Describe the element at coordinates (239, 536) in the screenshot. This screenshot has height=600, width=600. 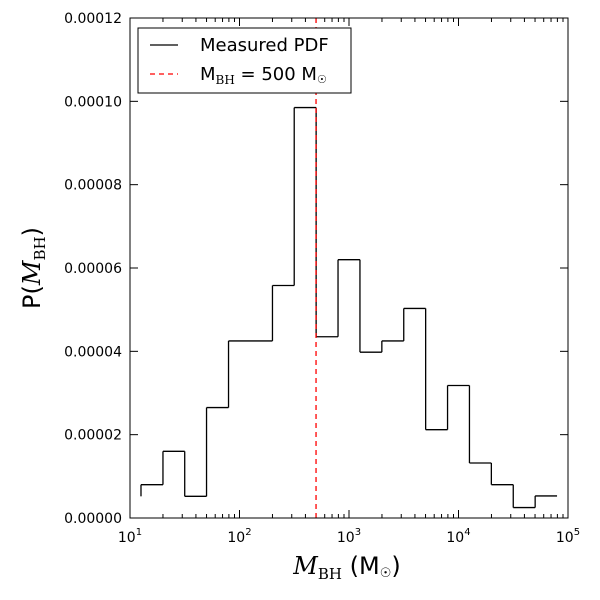
I see `x-tick-label: 10²` at that location.